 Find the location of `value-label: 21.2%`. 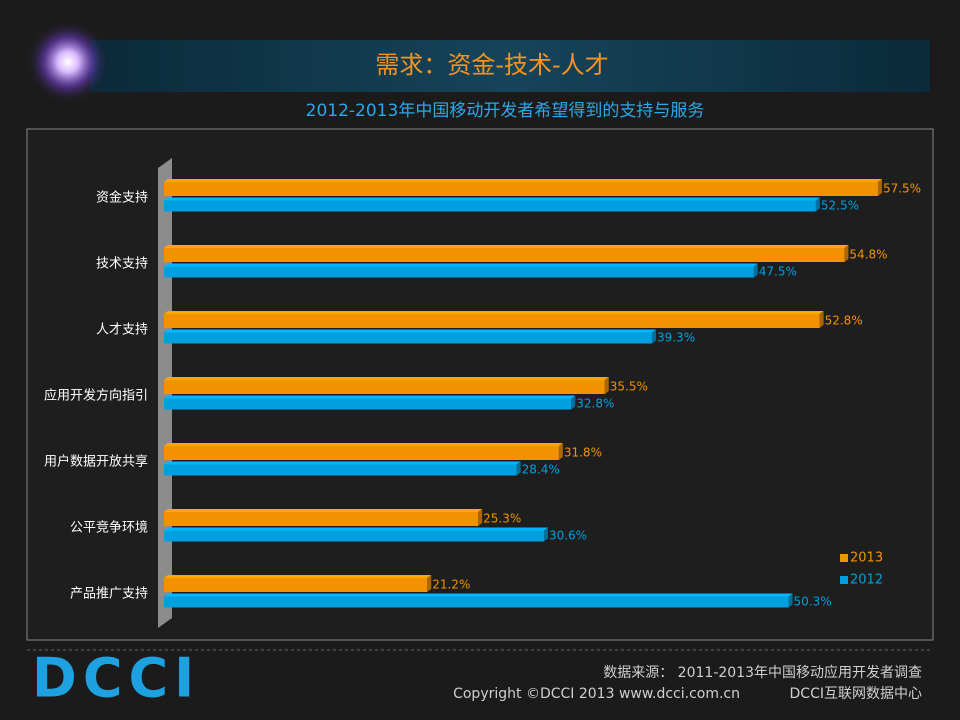

value-label: 21.2% is located at coordinates (451, 585).